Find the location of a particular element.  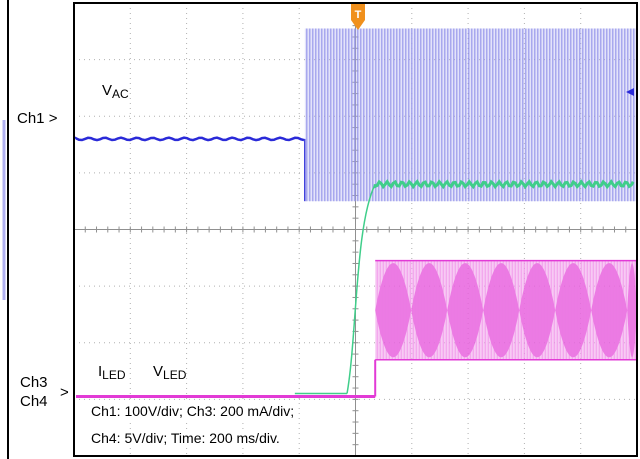

ch4-label: Ch4 is located at coordinates (34, 401).